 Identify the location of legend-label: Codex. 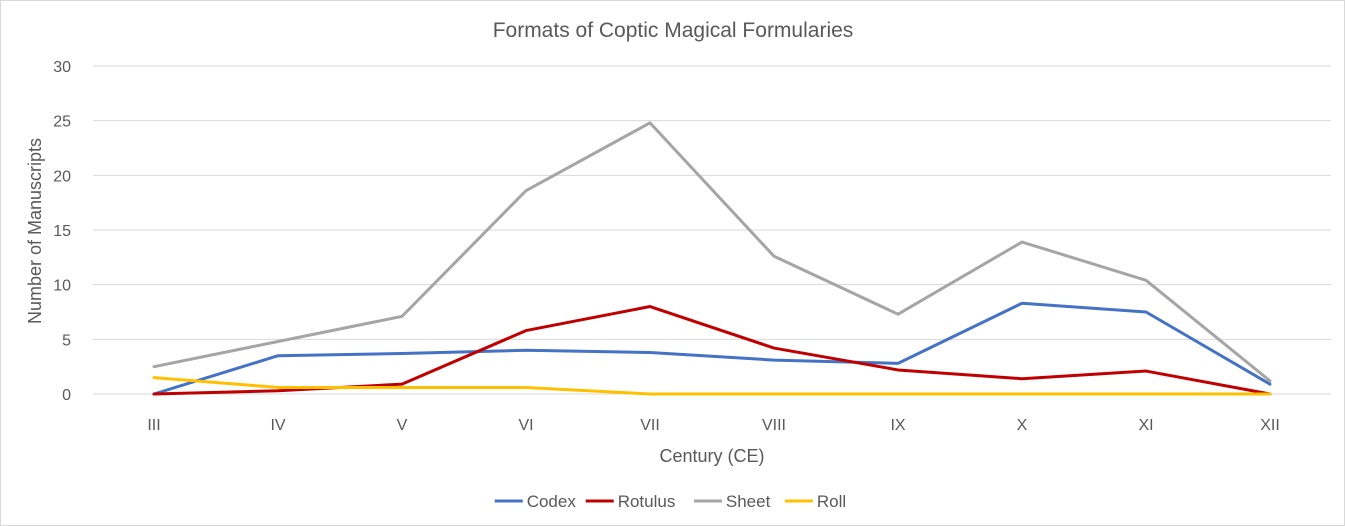
(552, 501).